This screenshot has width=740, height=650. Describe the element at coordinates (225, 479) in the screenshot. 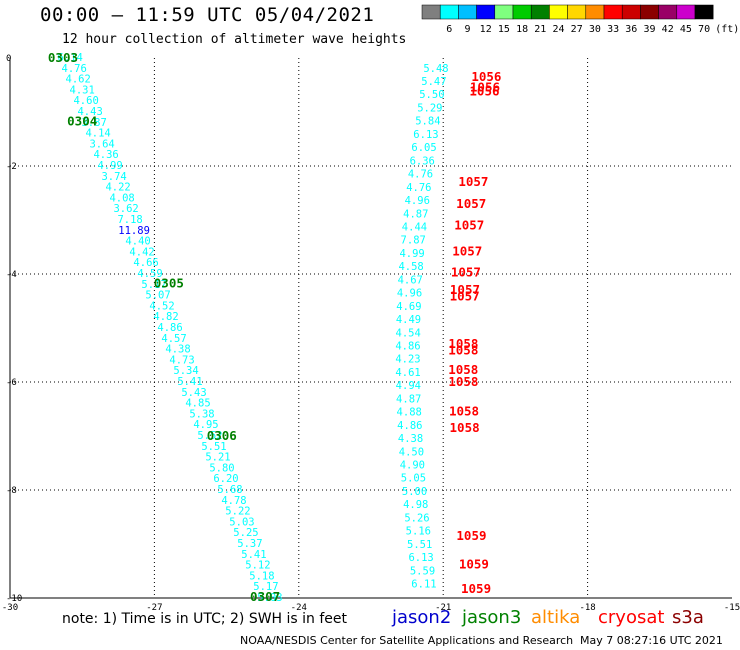

I see `track1-swh-value: 6.20` at that location.